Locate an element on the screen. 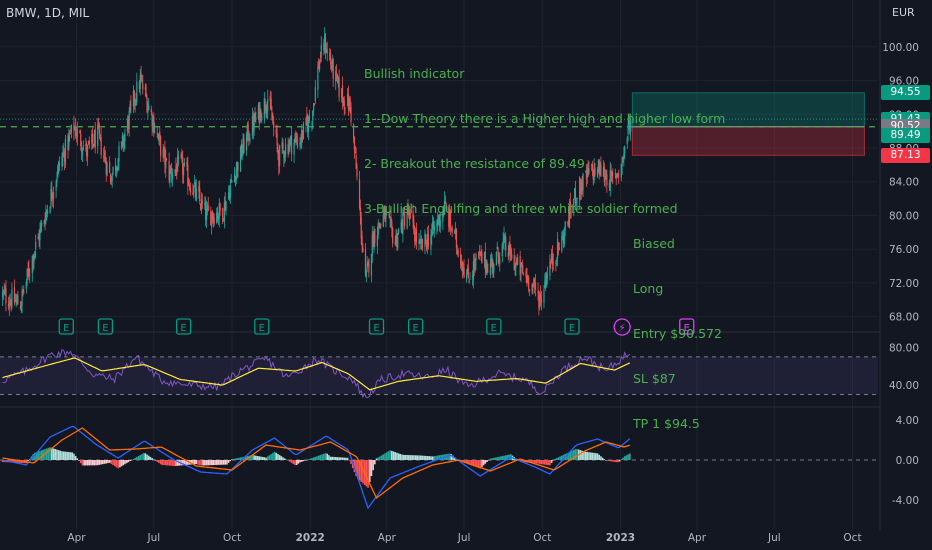  long-position-box is located at coordinates (748, 124).